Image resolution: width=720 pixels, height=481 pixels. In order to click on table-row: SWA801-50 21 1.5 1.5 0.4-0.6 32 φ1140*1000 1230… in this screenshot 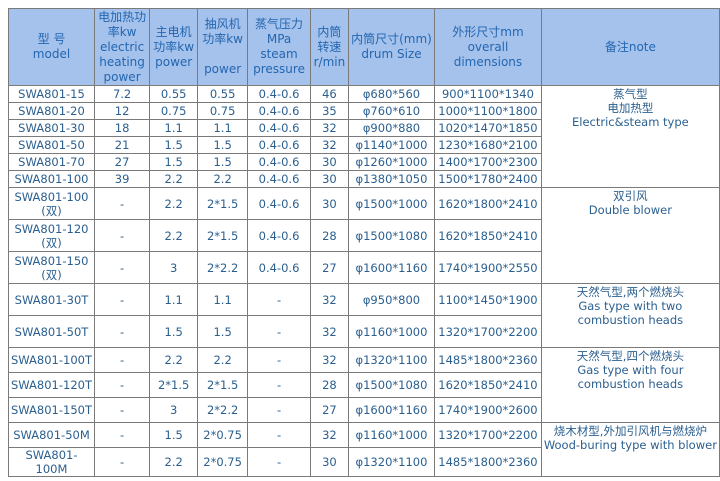, I will do `click(364, 145)`.